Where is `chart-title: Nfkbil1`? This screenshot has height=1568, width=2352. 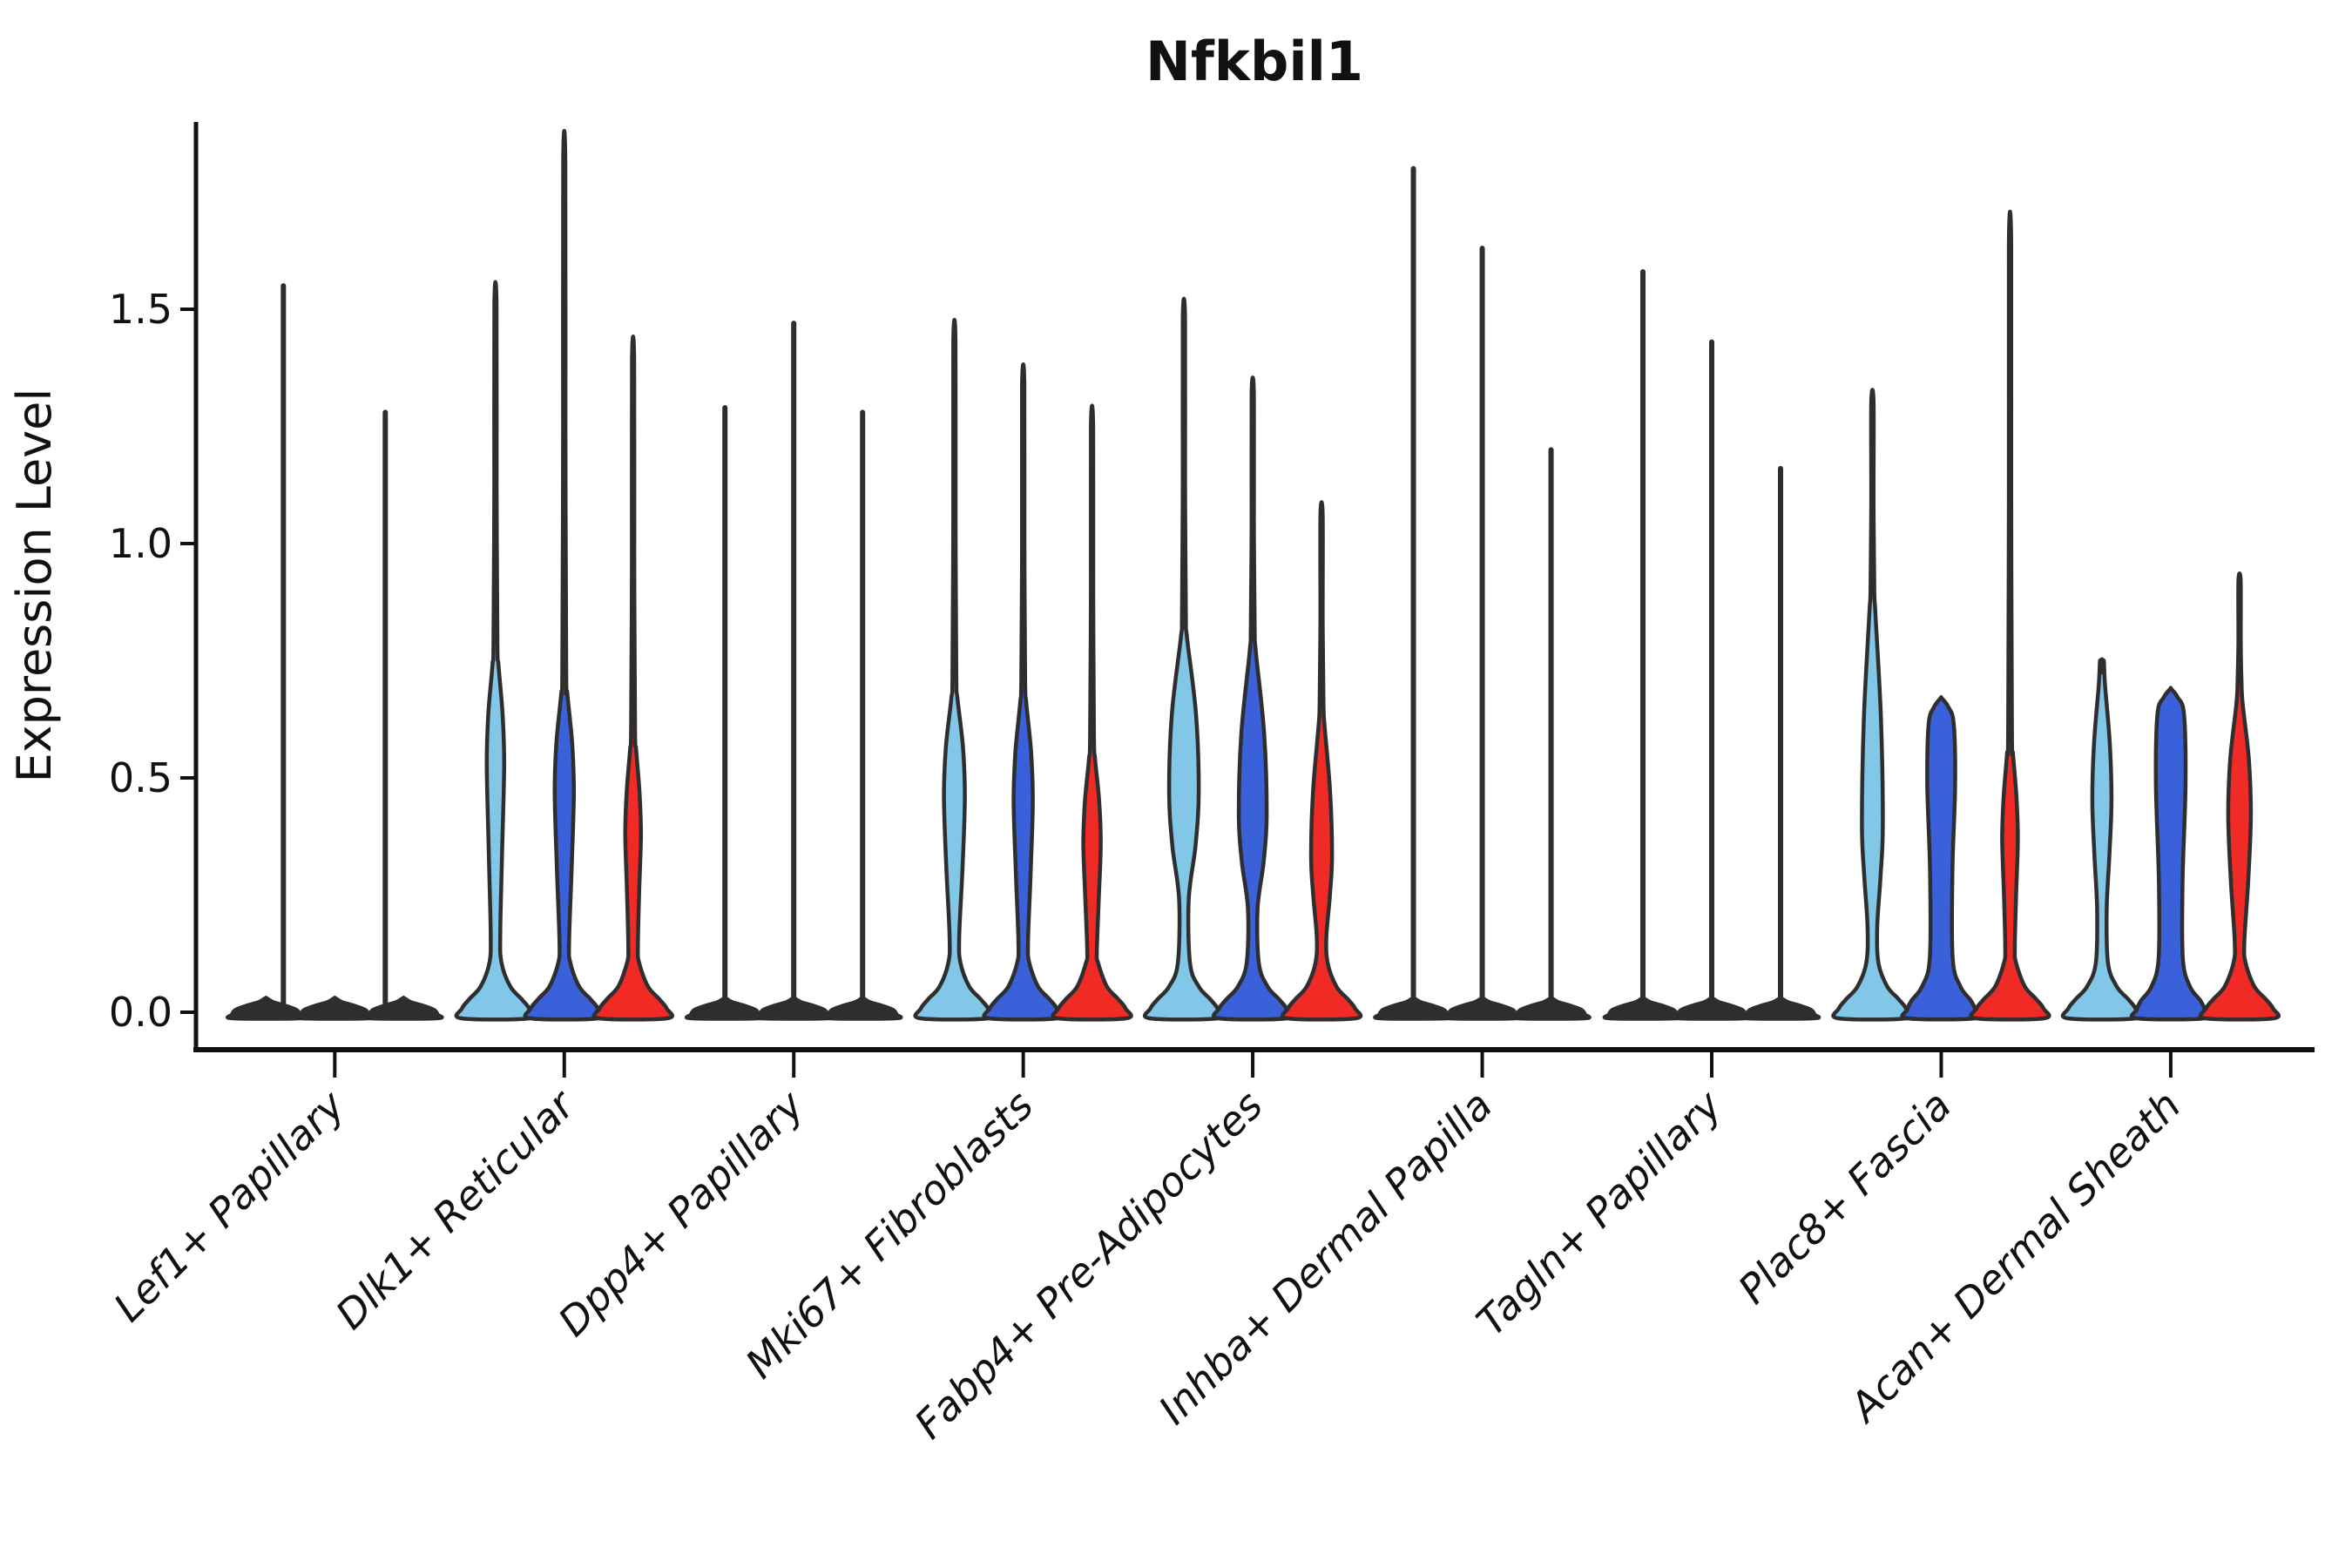
chart-title: Nfkbil1 is located at coordinates (1254, 61).